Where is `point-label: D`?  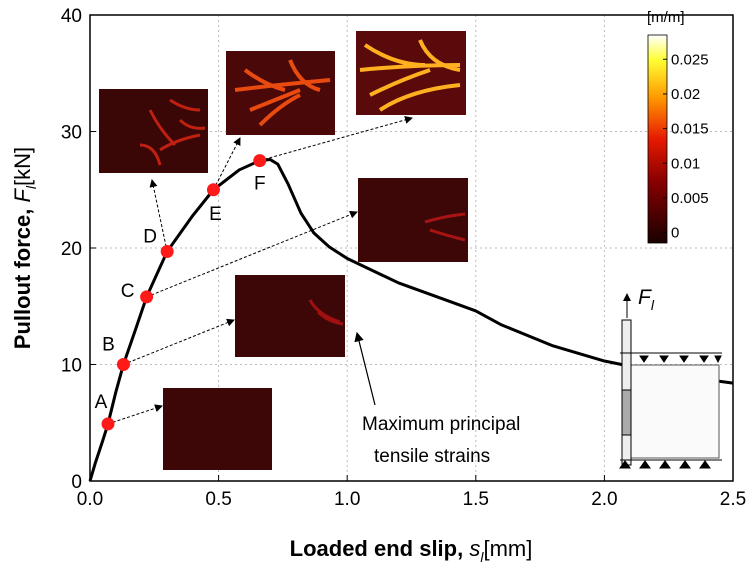 point-label: D is located at coordinates (150, 236).